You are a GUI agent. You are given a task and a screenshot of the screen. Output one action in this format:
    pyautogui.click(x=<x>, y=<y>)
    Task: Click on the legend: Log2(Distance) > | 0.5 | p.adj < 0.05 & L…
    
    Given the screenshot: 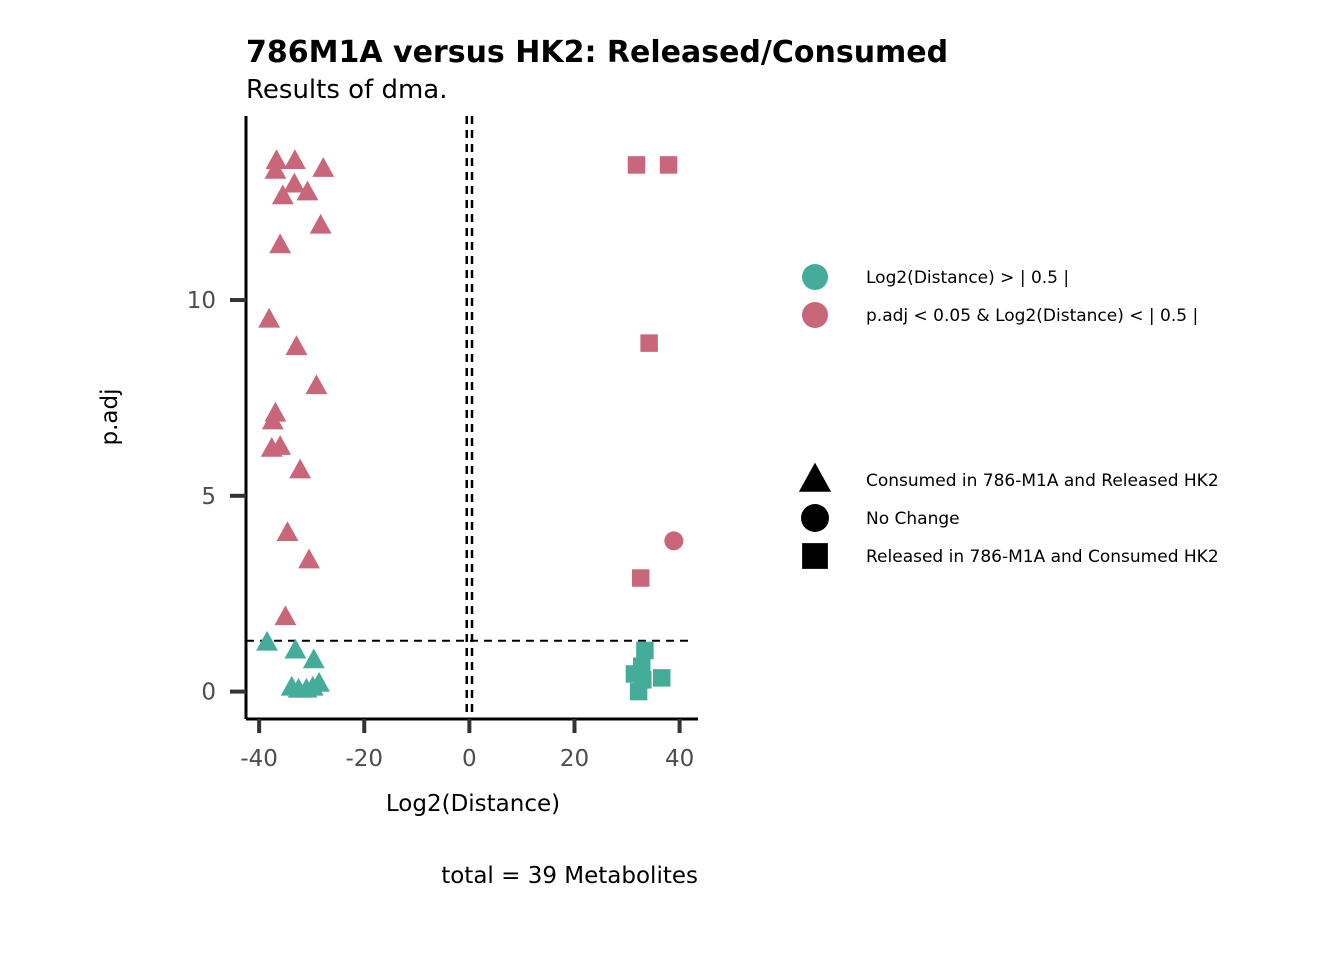 What is the action you would take?
    pyautogui.click(x=1008, y=416)
    